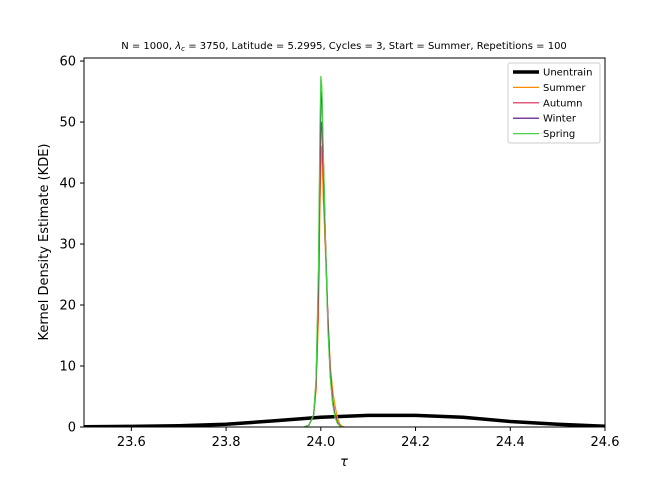 The height and width of the screenshot is (480, 672). Describe the element at coordinates (415, 442) in the screenshot. I see `x-tick-label: 24.2` at that location.